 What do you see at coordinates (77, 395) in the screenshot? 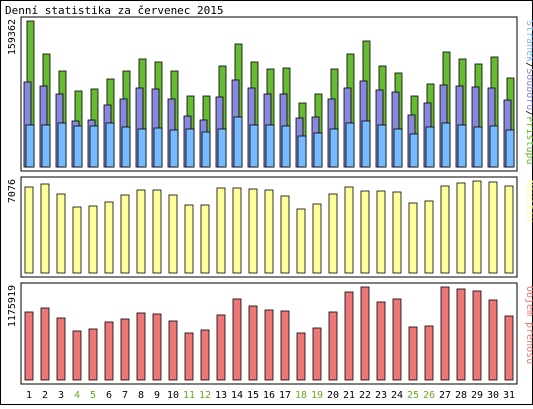
I see `x-tick-day-4: 4` at bounding box center [77, 395].